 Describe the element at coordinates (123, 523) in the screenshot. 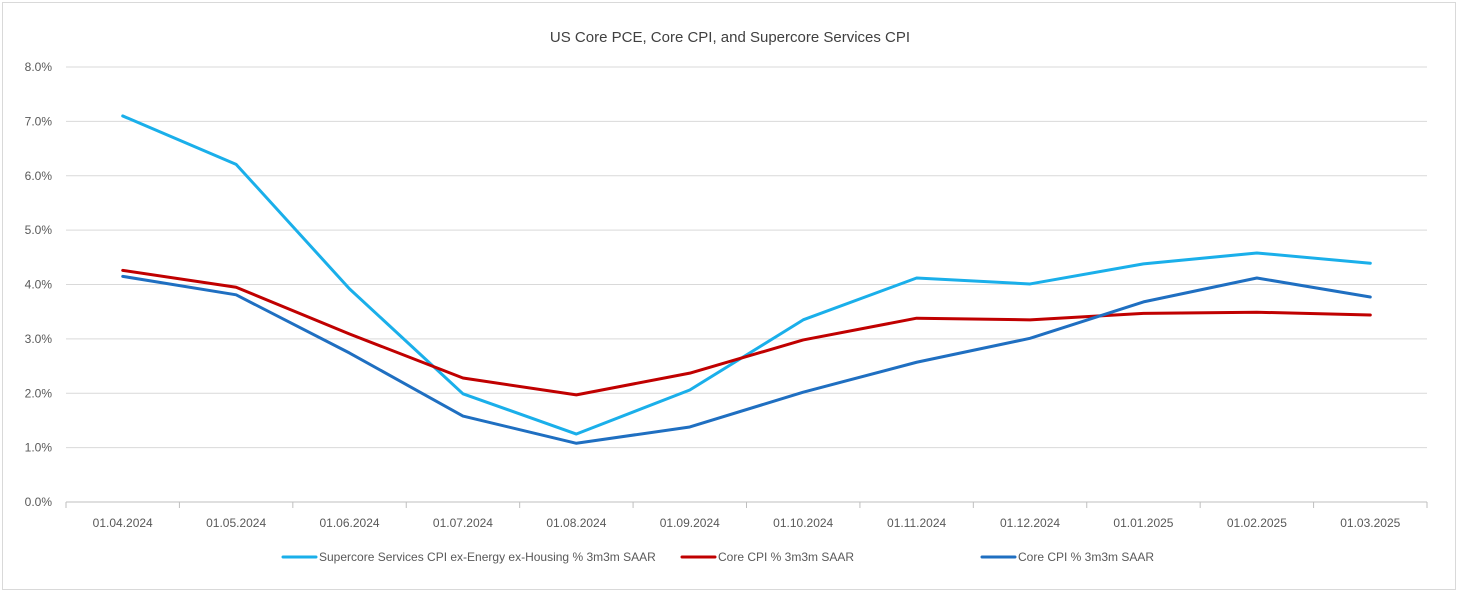

I see `x-tick-label: 01.04.2024` at that location.